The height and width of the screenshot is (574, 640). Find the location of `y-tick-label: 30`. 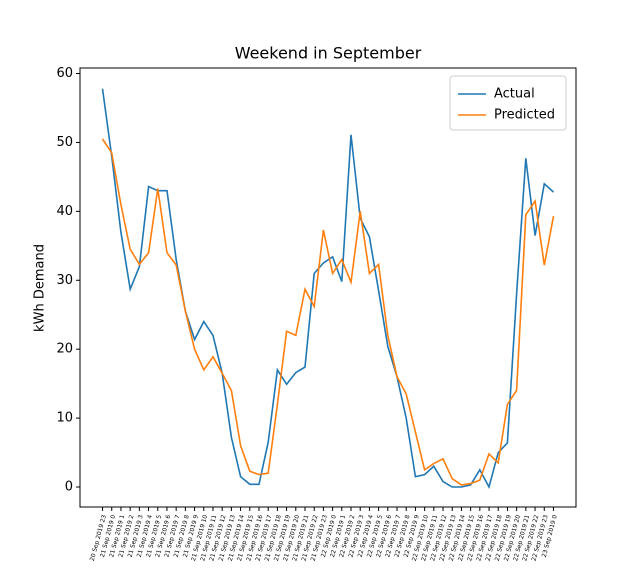

y-tick-label: 30 is located at coordinates (64, 280).